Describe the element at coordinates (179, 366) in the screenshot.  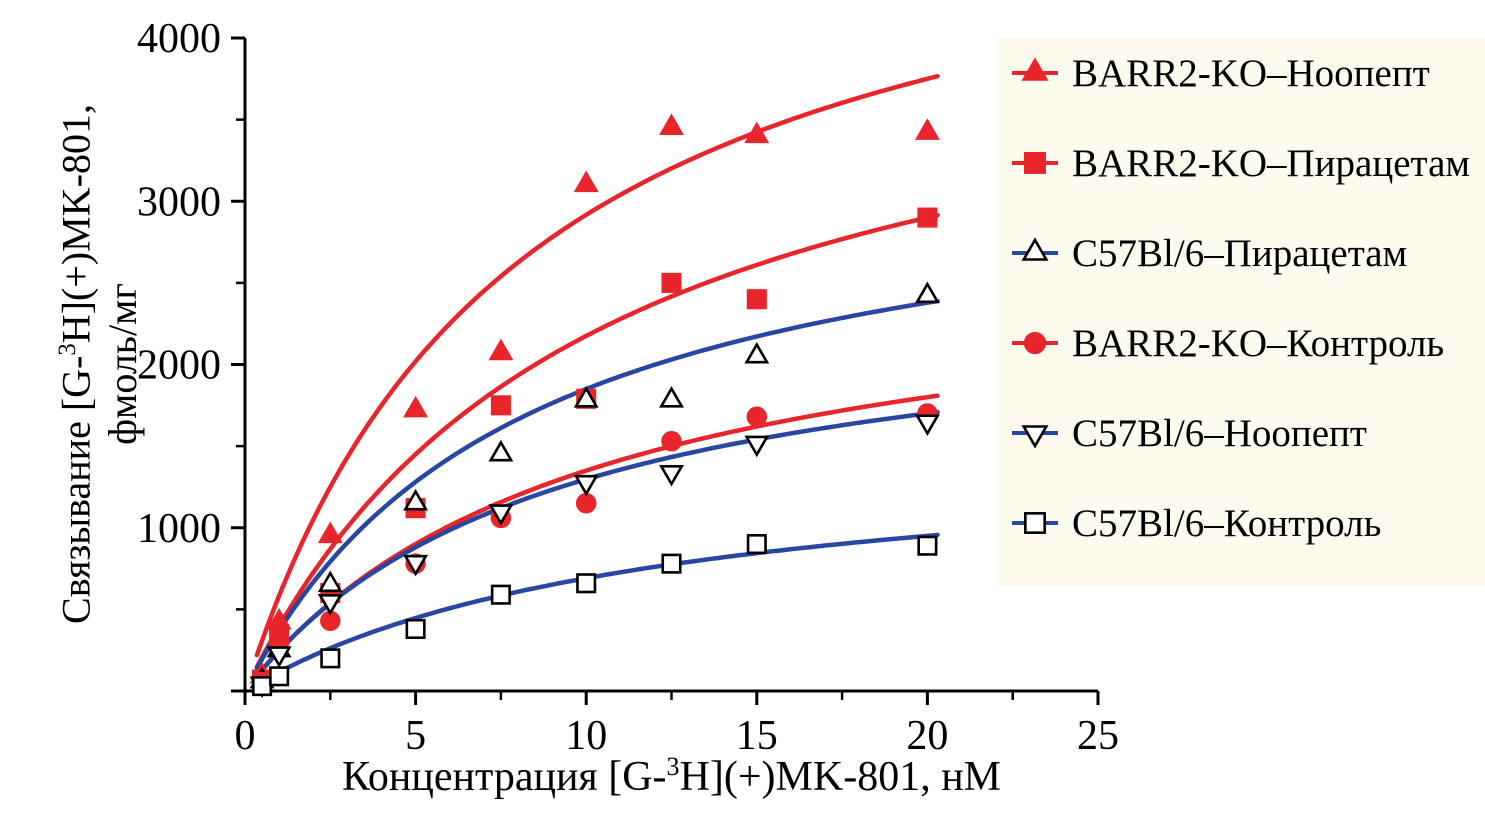
I see `y-tick-label: 2000` at that location.